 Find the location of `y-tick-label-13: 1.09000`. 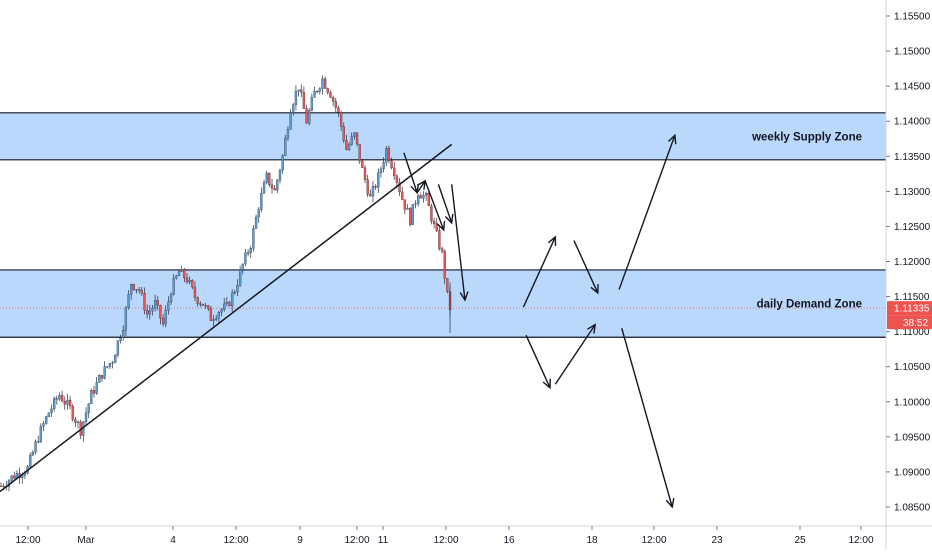

y-tick-label-13: 1.09000 is located at coordinates (912, 472).